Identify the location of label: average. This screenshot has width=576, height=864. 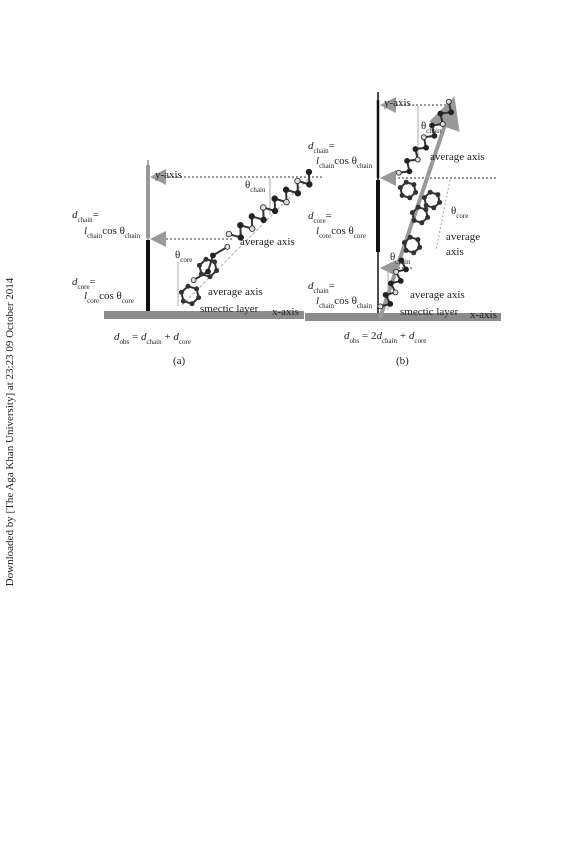
(463, 237).